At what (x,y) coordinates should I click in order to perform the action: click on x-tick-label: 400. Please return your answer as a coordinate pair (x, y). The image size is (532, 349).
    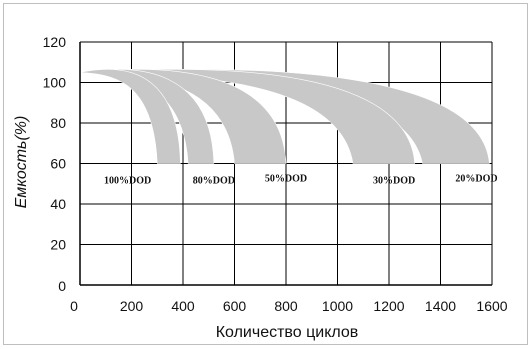
    Looking at the image, I should click on (183, 306).